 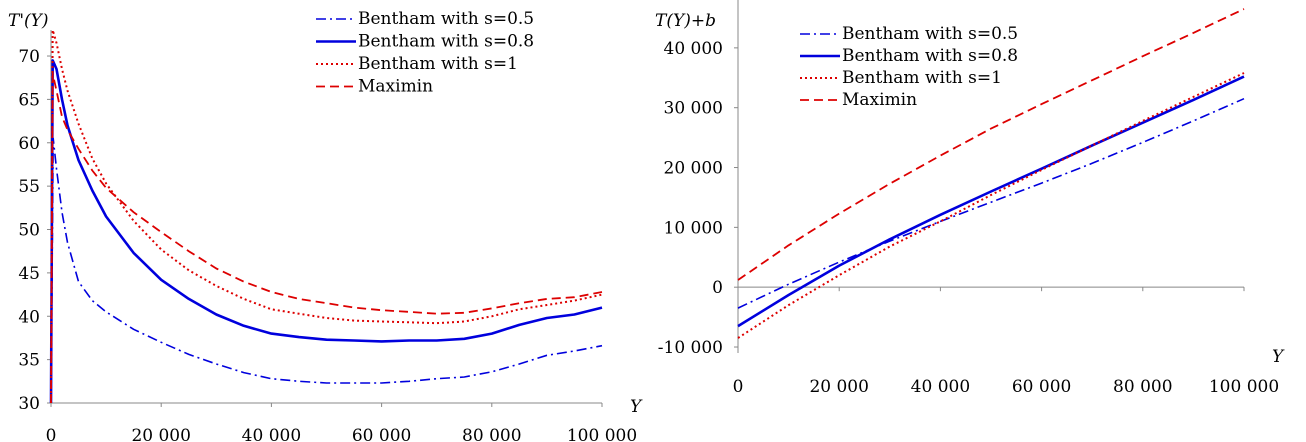 I want to click on y-tick-label: 50, so click(x=29, y=231).